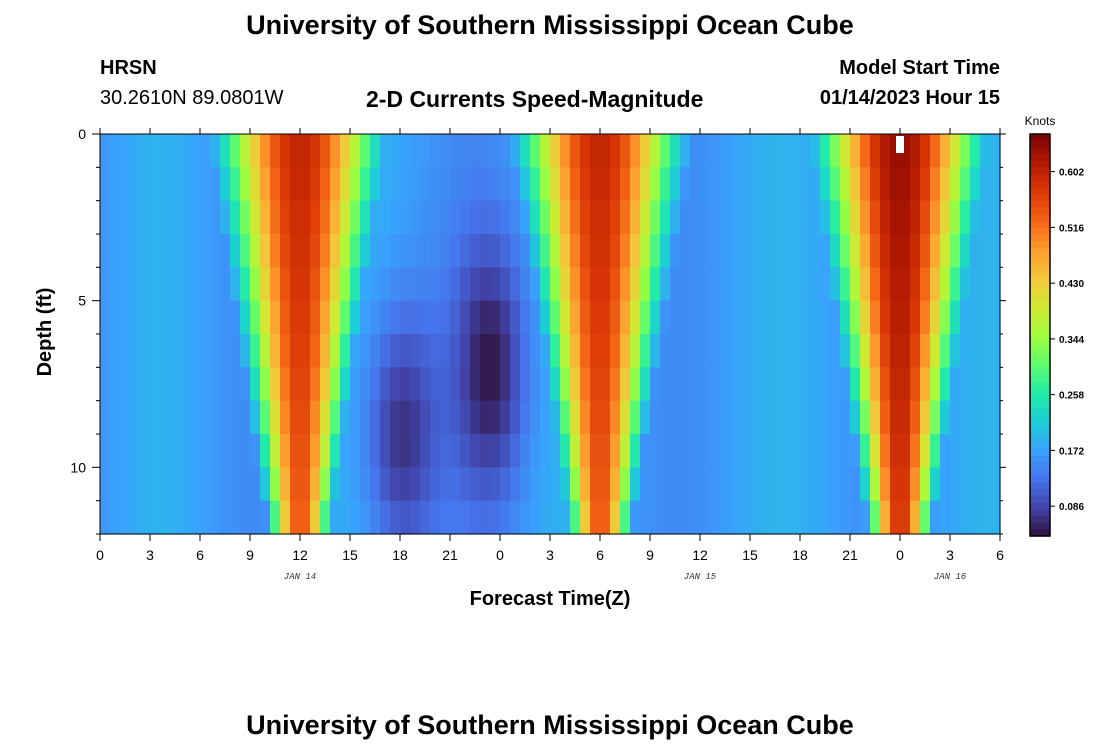 The width and height of the screenshot is (1100, 750). Describe the element at coordinates (950, 577) in the screenshot. I see `date-label: JAN 16` at that location.